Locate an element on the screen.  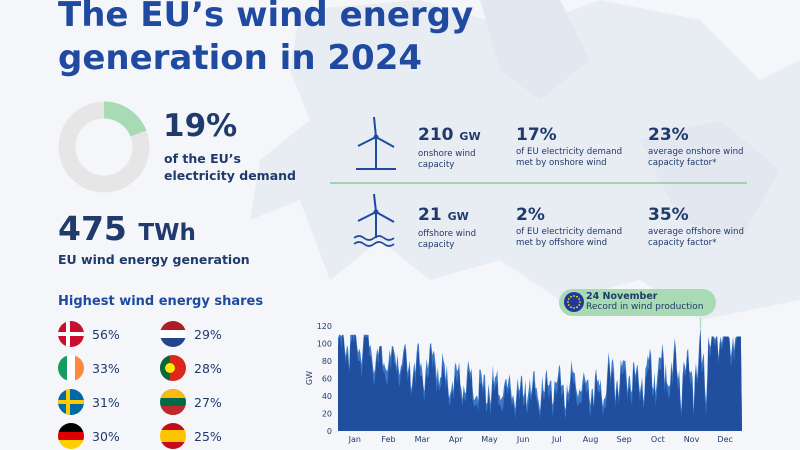
share-item-spain: 25% is located at coordinates (191, 436).